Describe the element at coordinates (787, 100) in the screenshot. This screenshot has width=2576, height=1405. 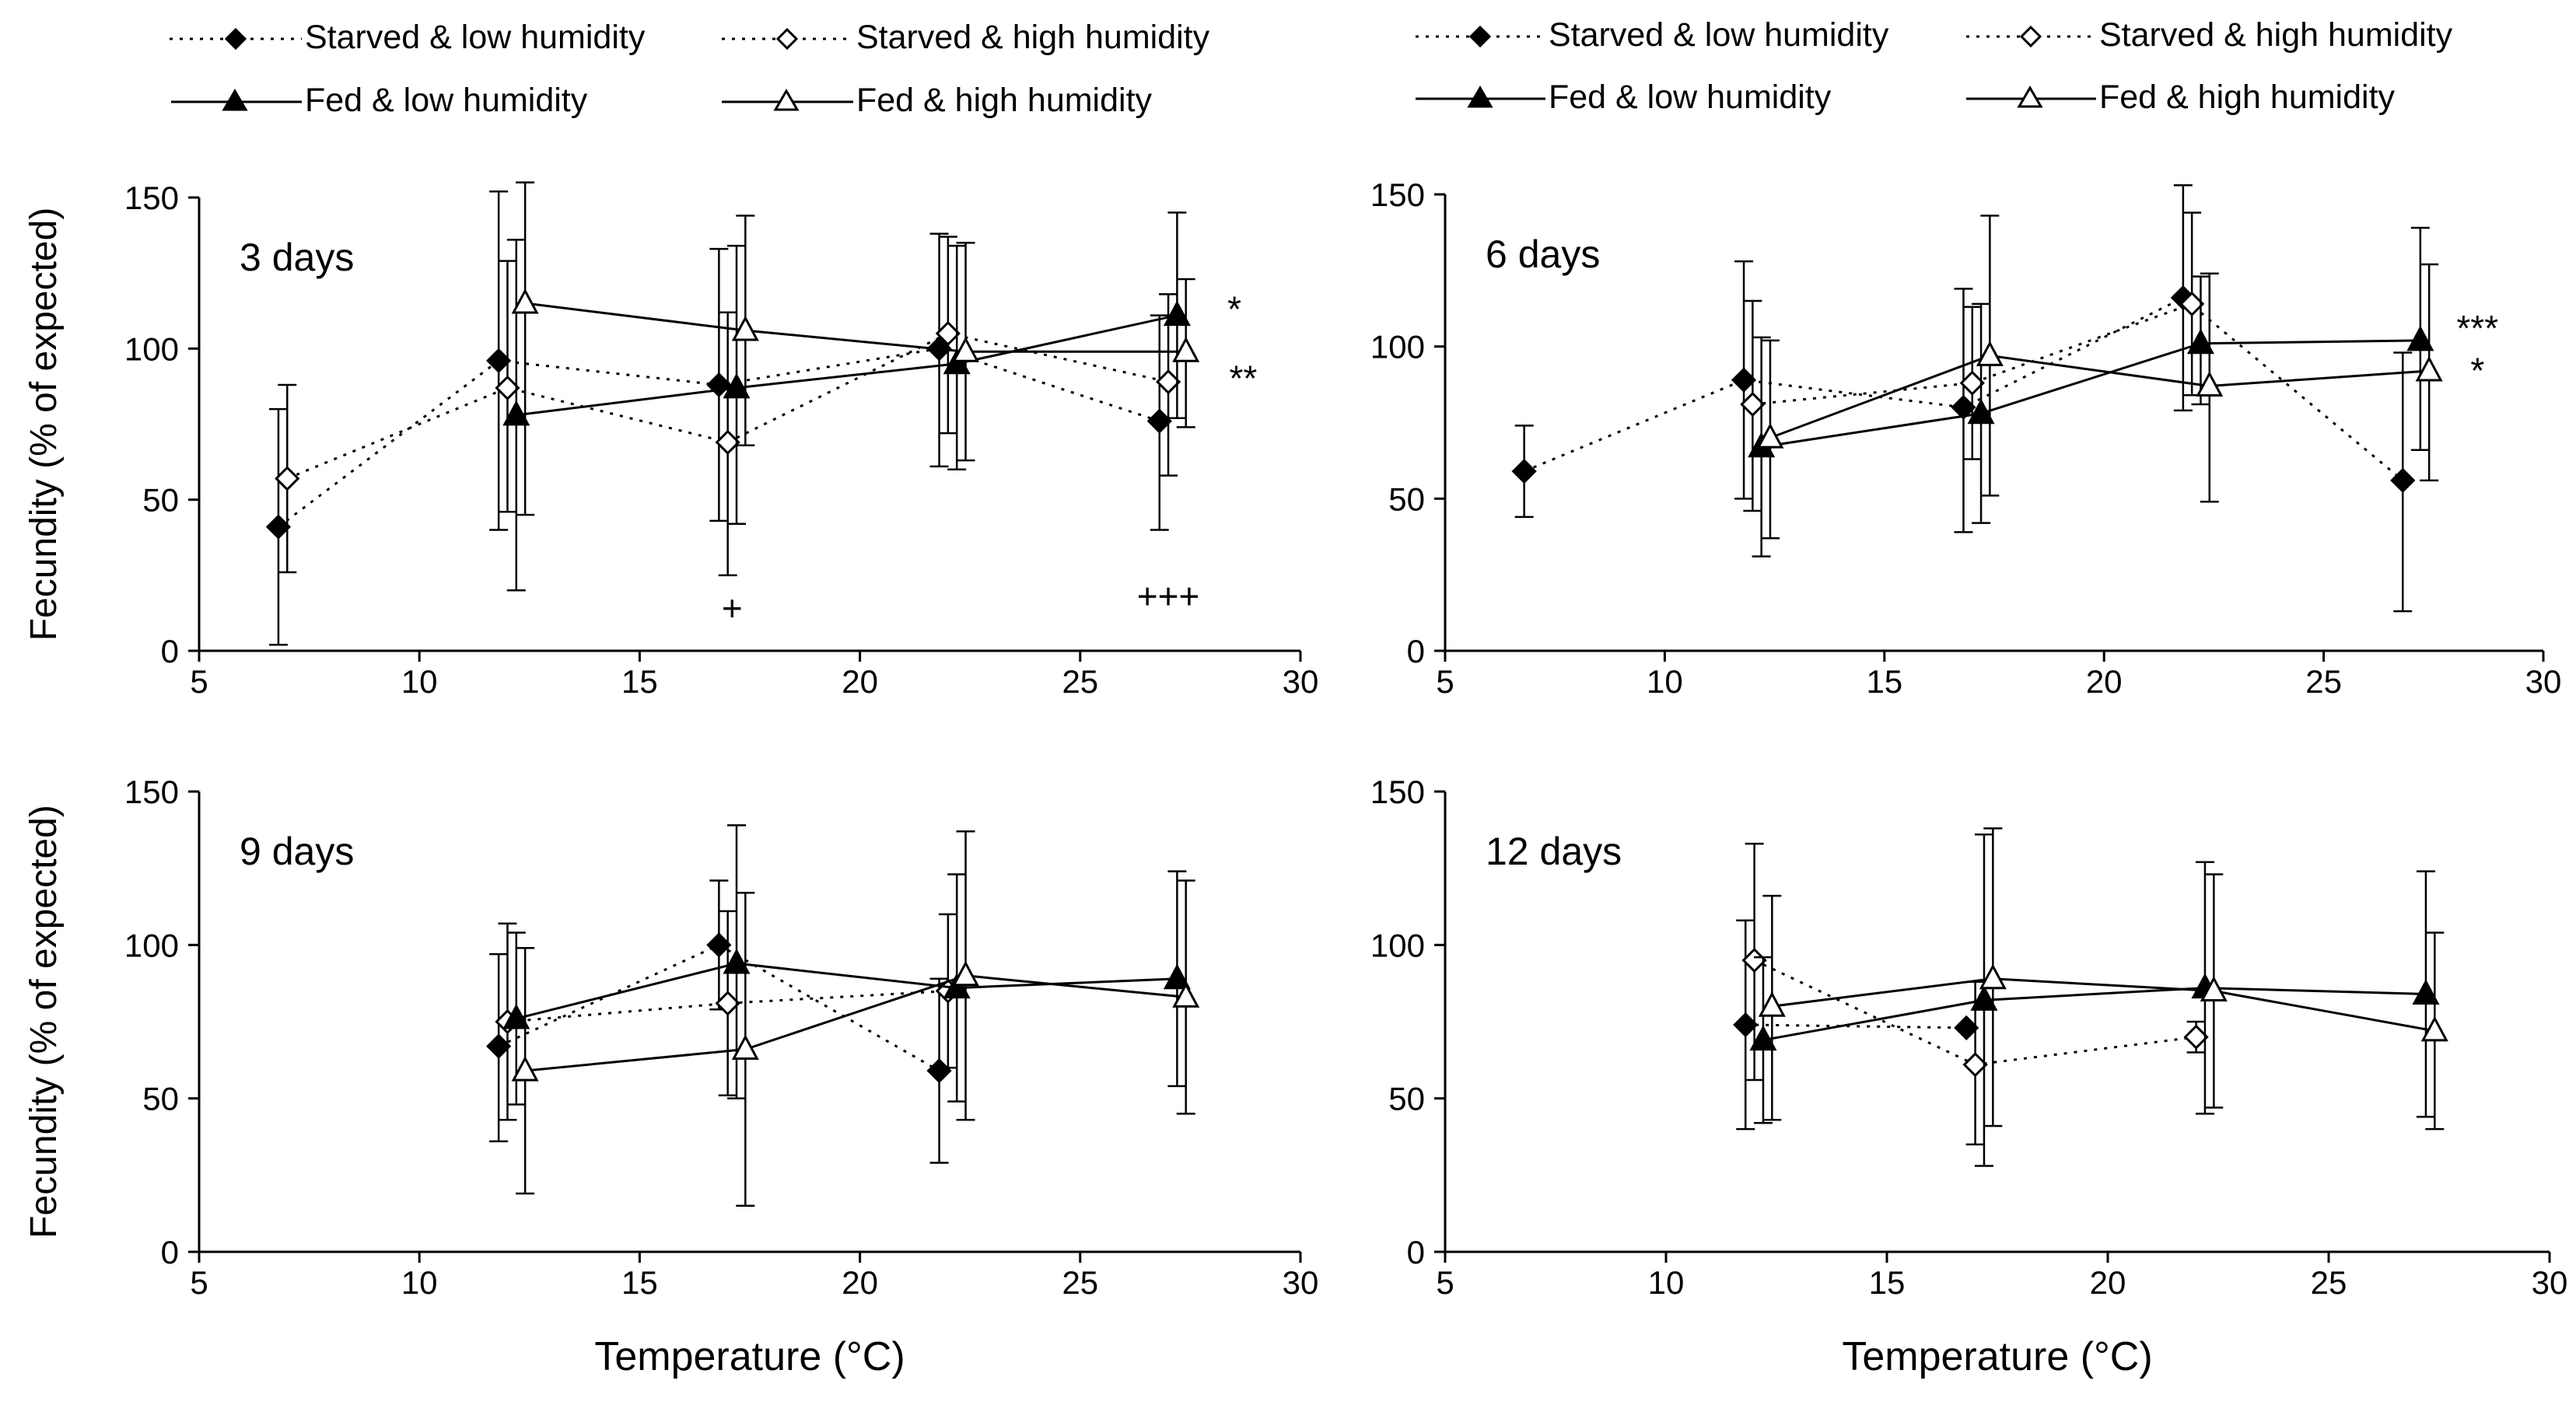
I see `open-triangle-icon` at that location.